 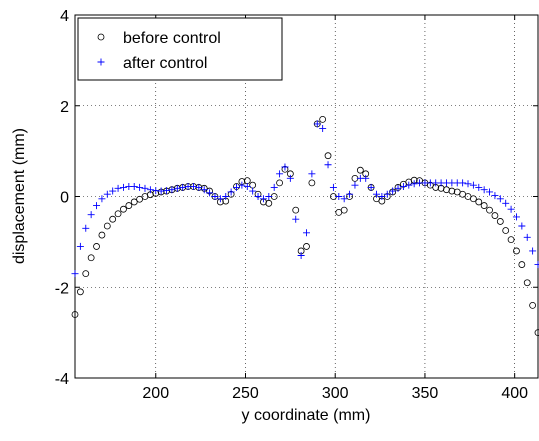 What do you see at coordinates (425, 393) in the screenshot?
I see `x-tick-label: 350` at bounding box center [425, 393].